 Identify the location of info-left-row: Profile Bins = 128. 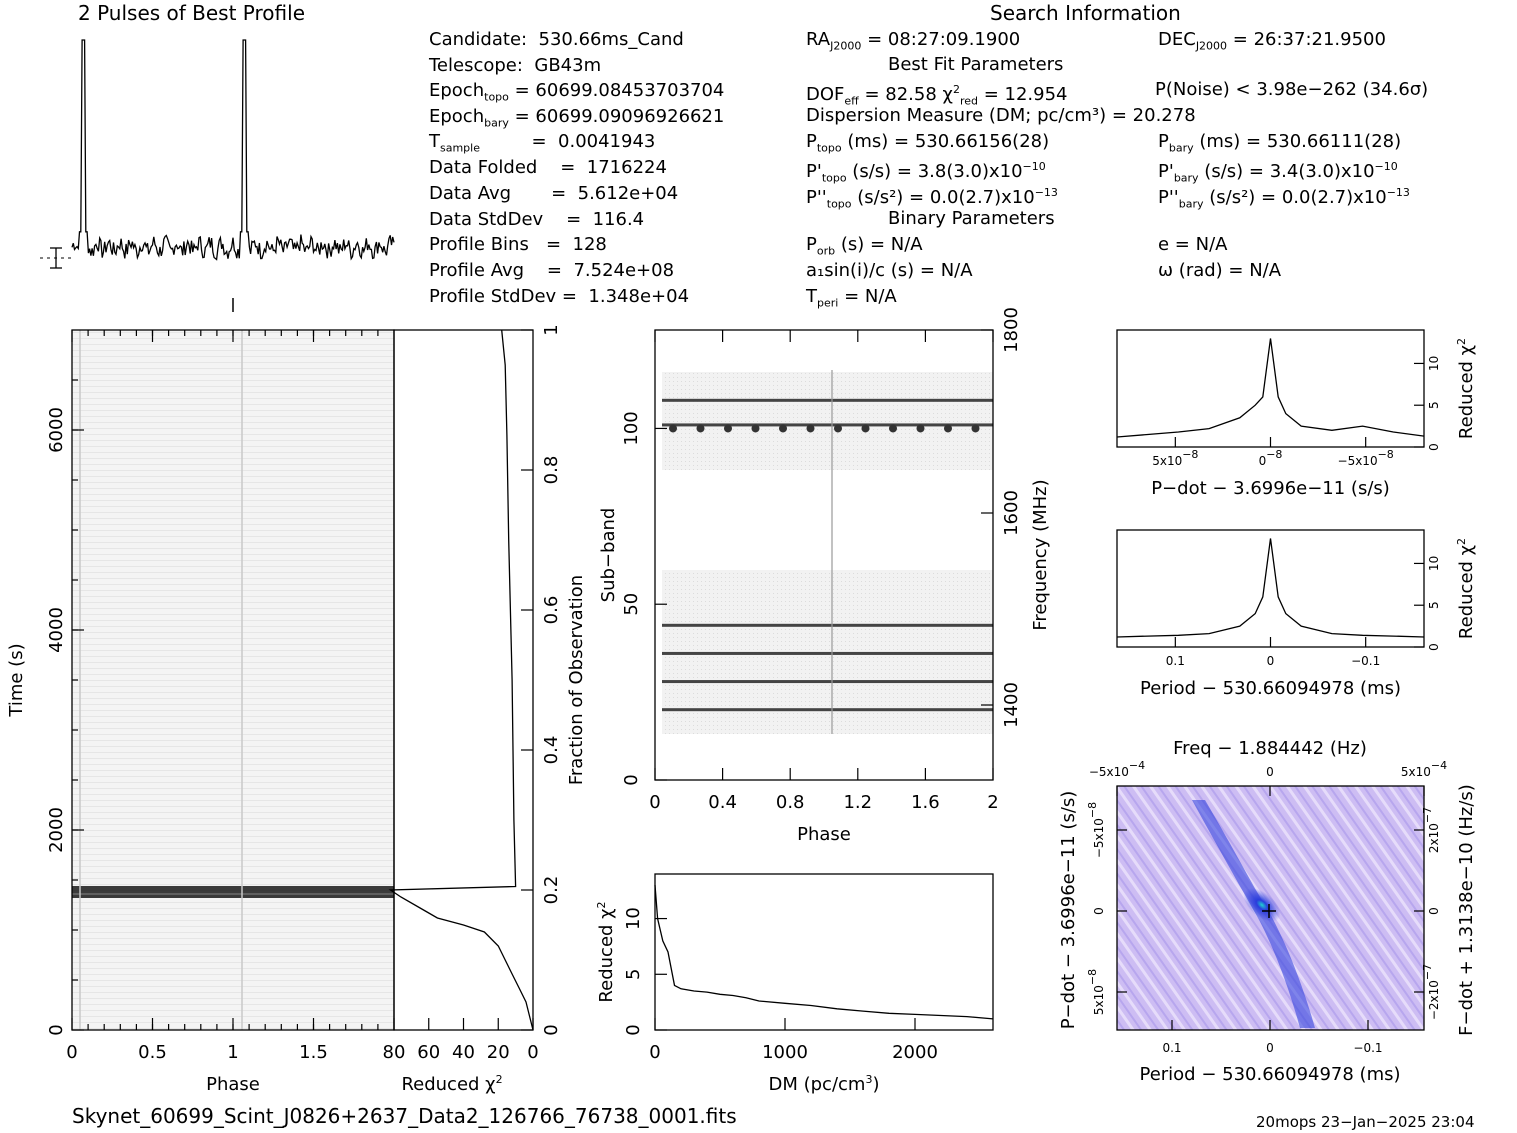
(518, 244).